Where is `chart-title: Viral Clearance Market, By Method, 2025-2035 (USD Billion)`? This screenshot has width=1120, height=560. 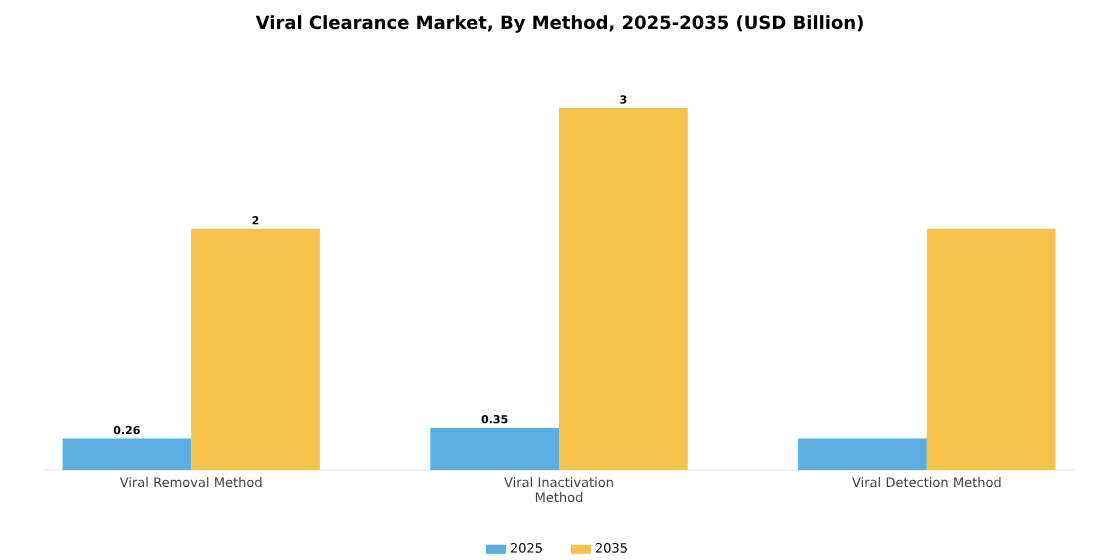 chart-title: Viral Clearance Market, By Method, 2025-2035 (USD Billion) is located at coordinates (559, 24).